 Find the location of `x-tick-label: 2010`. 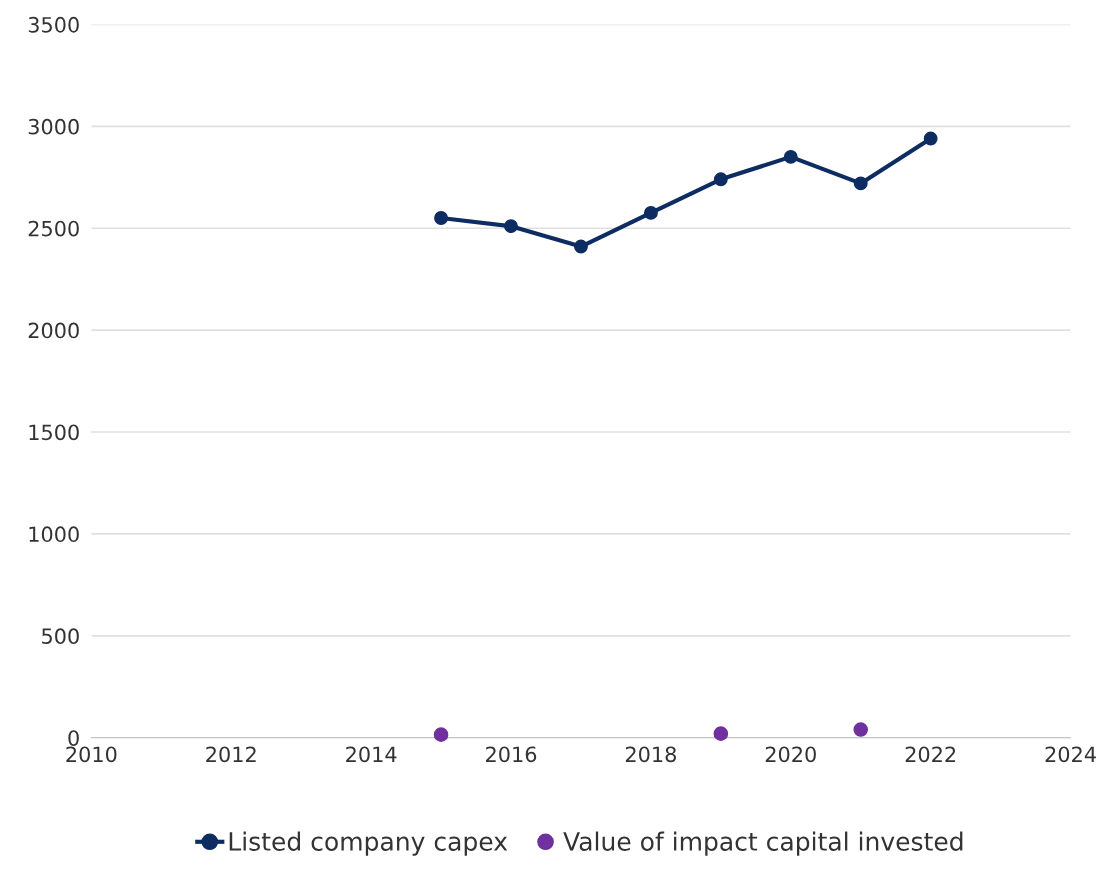

x-tick-label: 2010 is located at coordinates (91, 754).